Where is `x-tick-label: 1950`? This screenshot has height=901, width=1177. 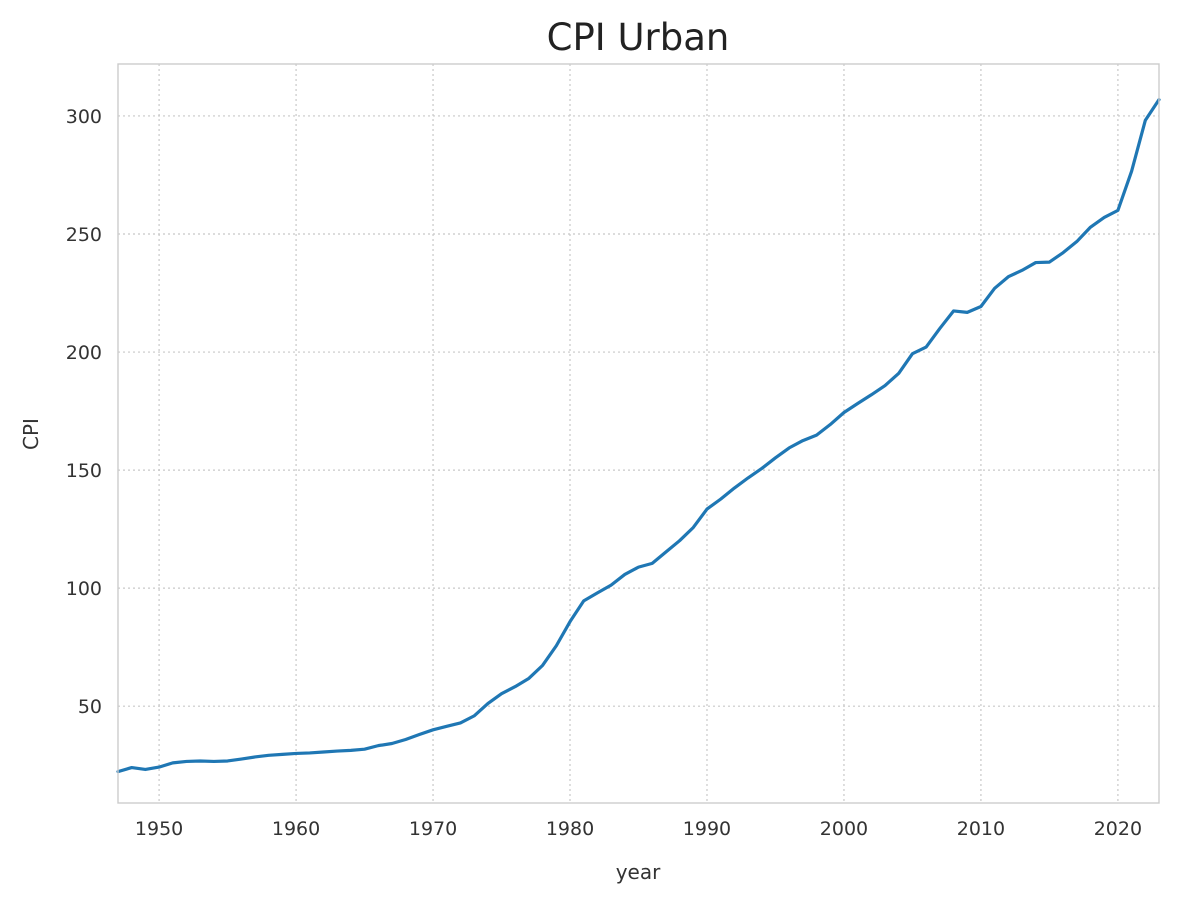 x-tick-label: 1950 is located at coordinates (159, 829).